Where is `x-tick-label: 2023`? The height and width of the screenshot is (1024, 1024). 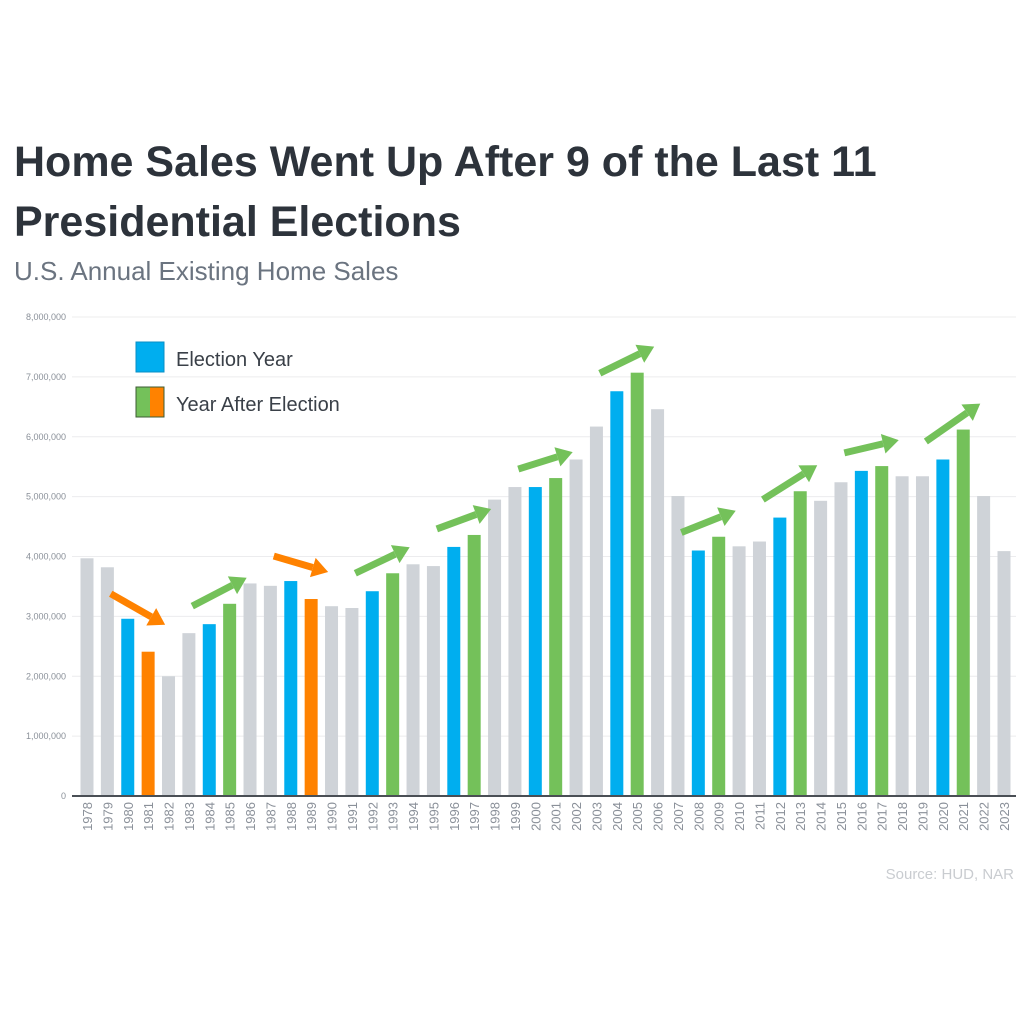
x-tick-label: 2023 is located at coordinates (1004, 816).